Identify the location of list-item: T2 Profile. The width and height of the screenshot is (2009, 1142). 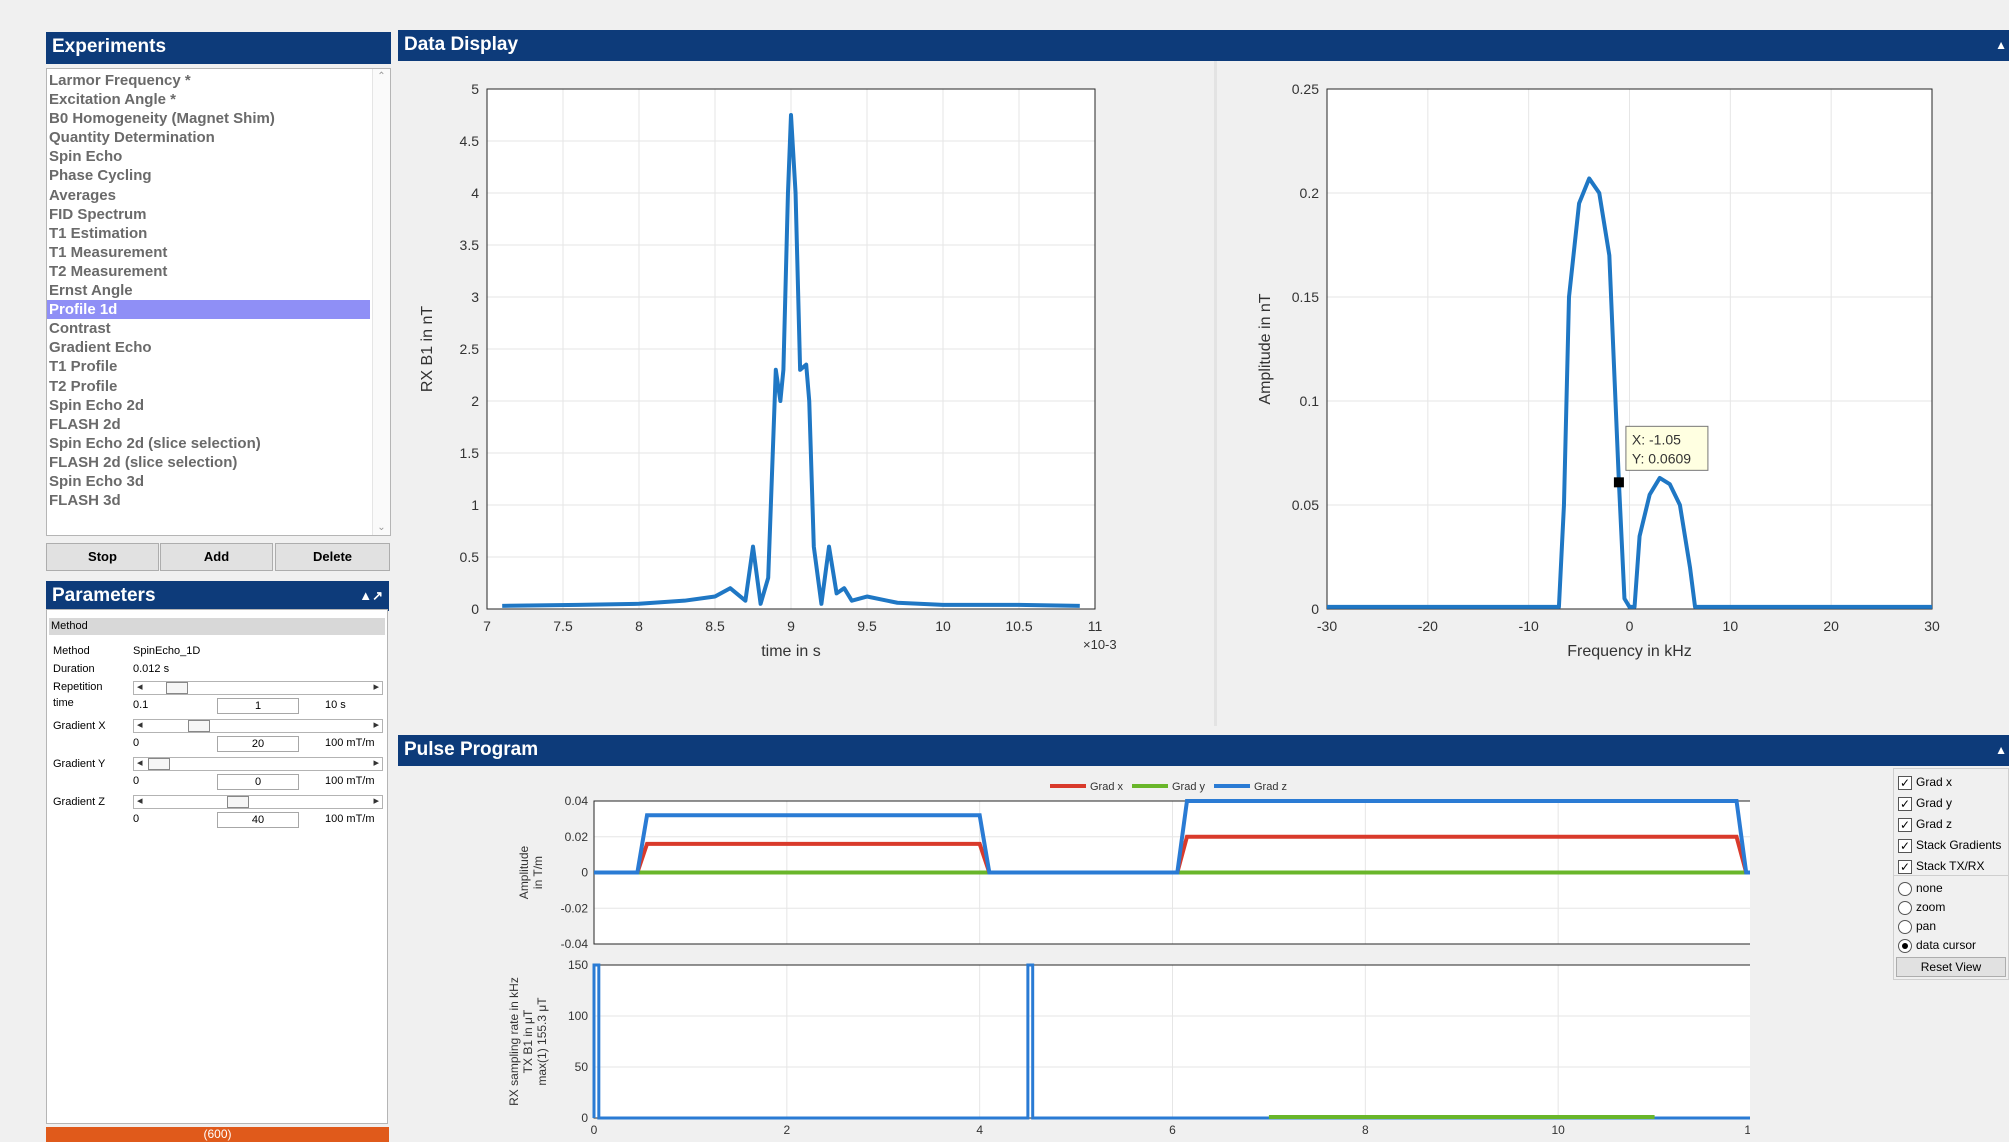
(83, 386).